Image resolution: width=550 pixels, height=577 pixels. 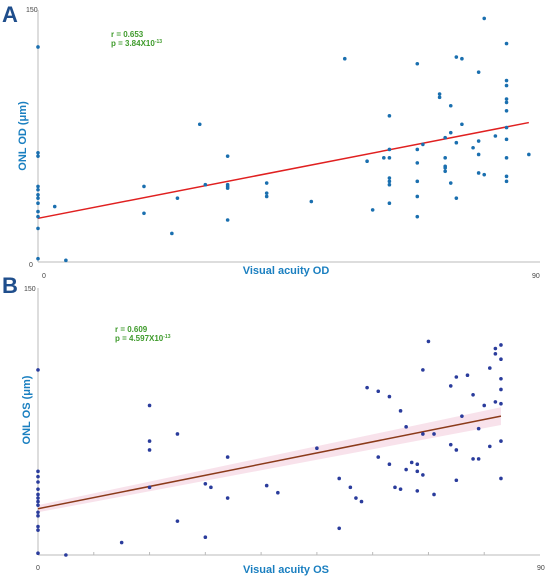 What do you see at coordinates (166, 337) in the screenshot?
I see `panel-b-stat-p-exp: -13` at bounding box center [166, 337].